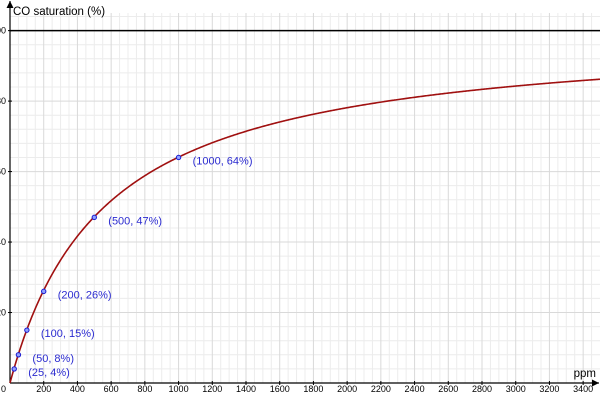  What do you see at coordinates (3, 389) in the screenshot?
I see `origin-label: 0` at bounding box center [3, 389].